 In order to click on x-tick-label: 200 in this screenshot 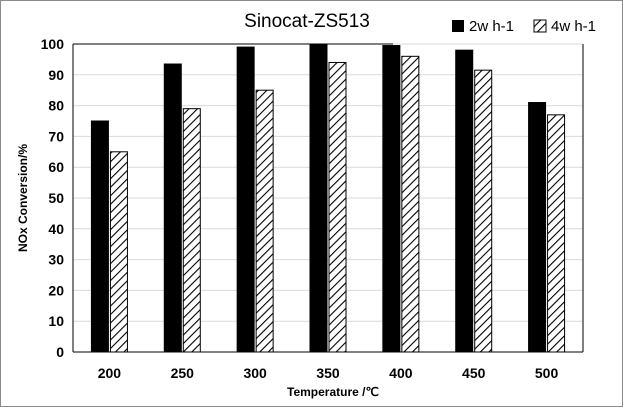, I will do `click(110, 373)`.